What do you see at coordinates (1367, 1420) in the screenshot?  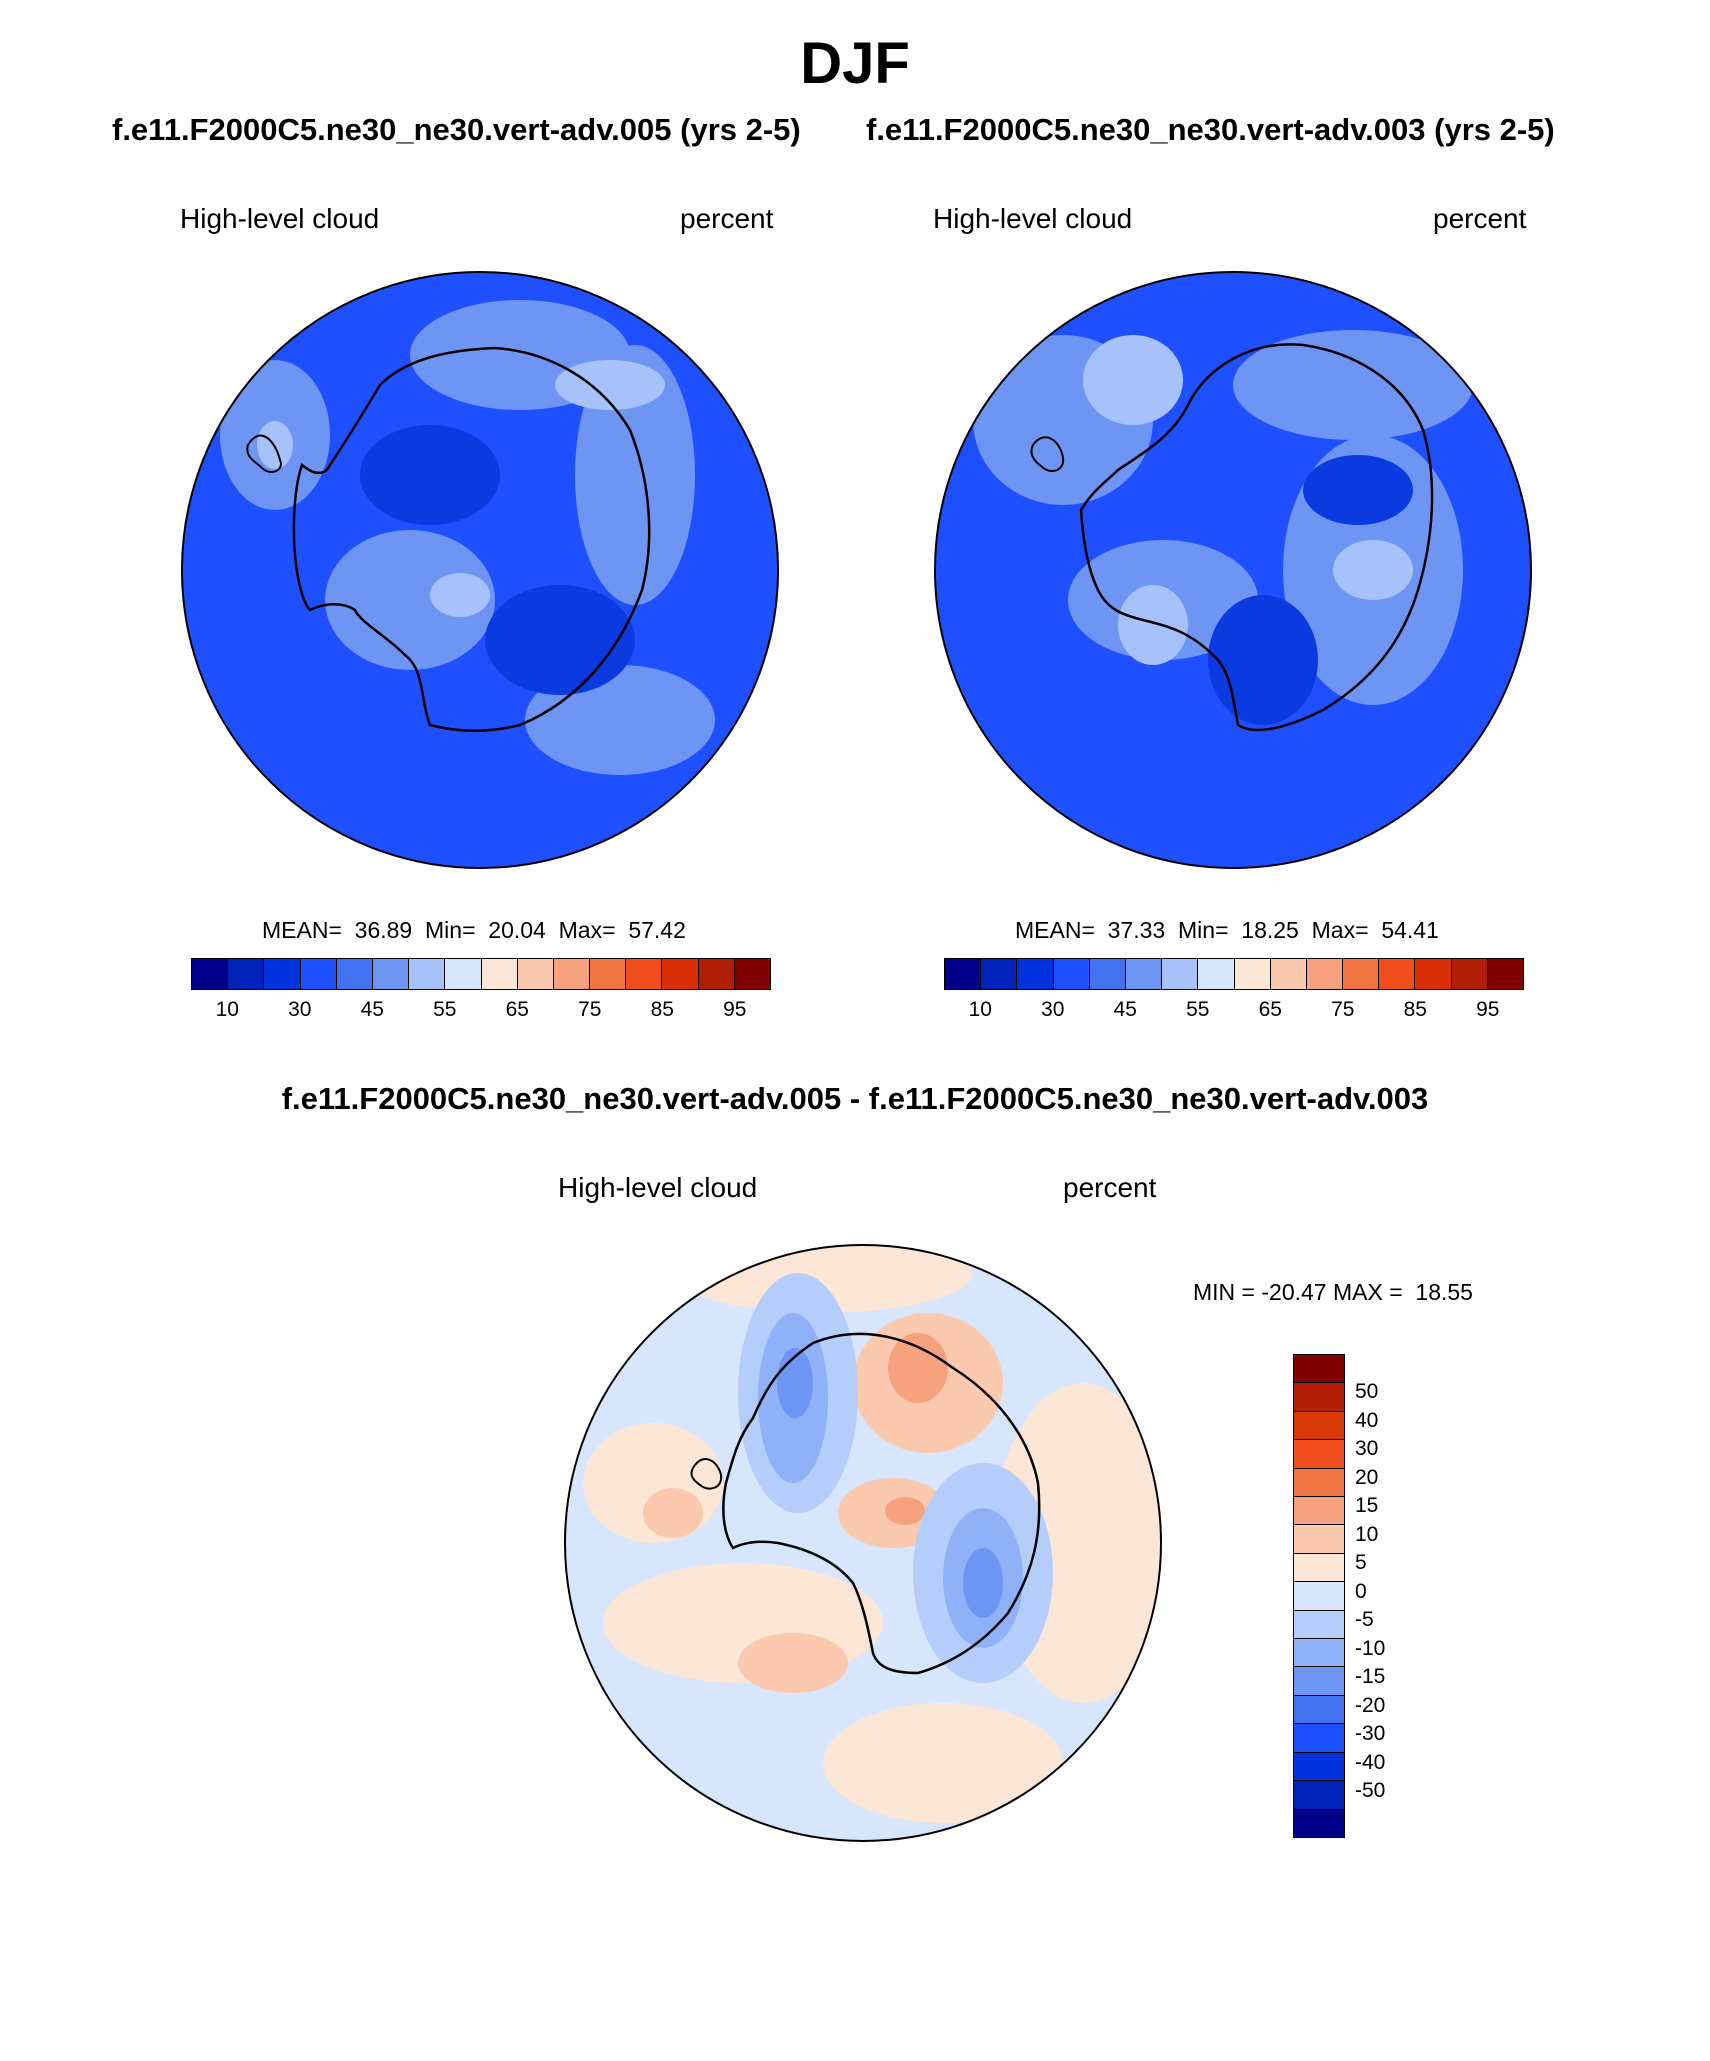 I see `colorbar-tick-label: 40` at bounding box center [1367, 1420].